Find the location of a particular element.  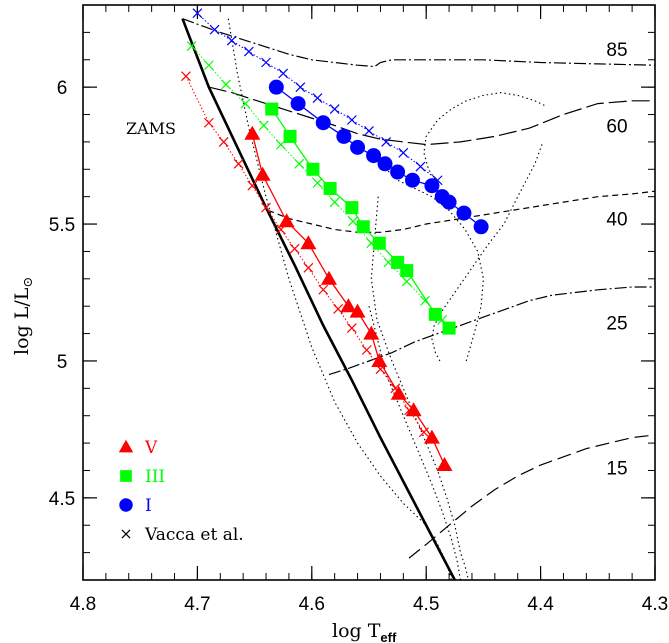

legend-label-vacca-et-al-: Vacca et al. is located at coordinates (194, 535).